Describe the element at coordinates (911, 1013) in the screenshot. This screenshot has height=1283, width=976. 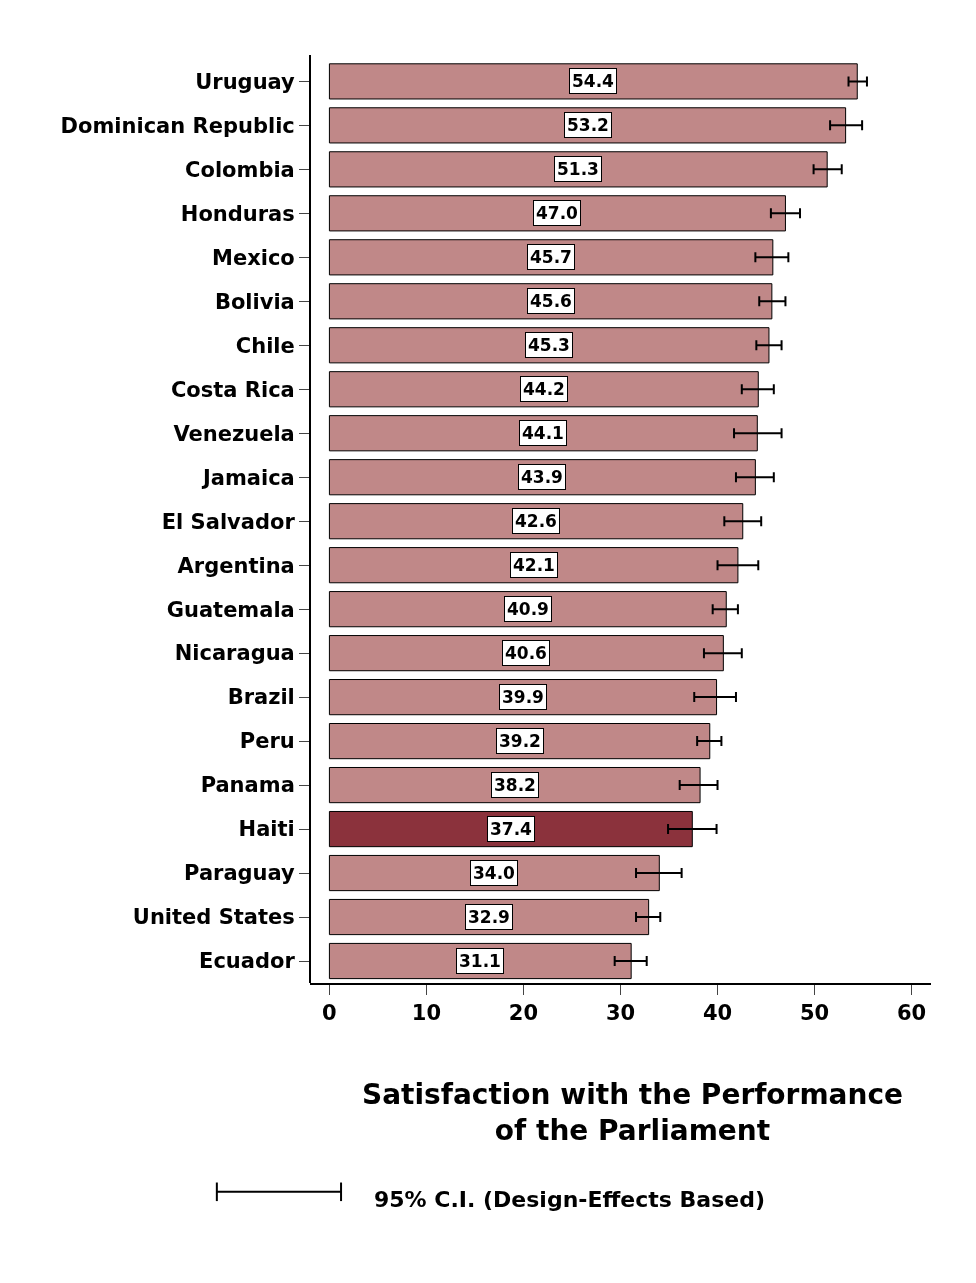
I see `x-tick-label: 60` at that location.